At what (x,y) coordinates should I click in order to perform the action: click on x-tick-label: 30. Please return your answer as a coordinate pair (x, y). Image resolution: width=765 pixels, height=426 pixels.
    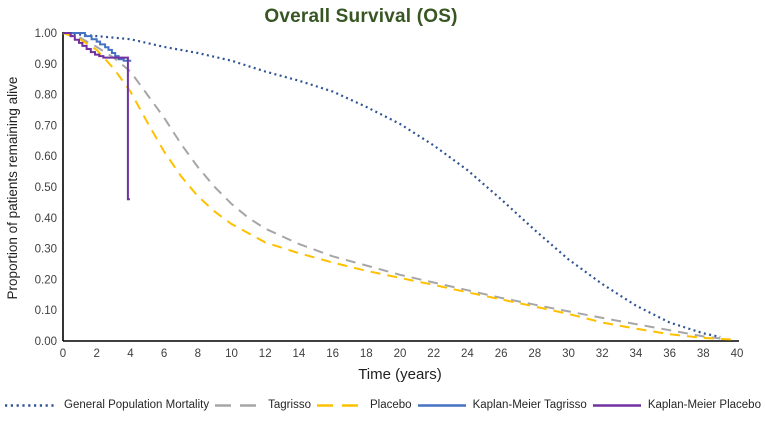
    Looking at the image, I should click on (568, 354).